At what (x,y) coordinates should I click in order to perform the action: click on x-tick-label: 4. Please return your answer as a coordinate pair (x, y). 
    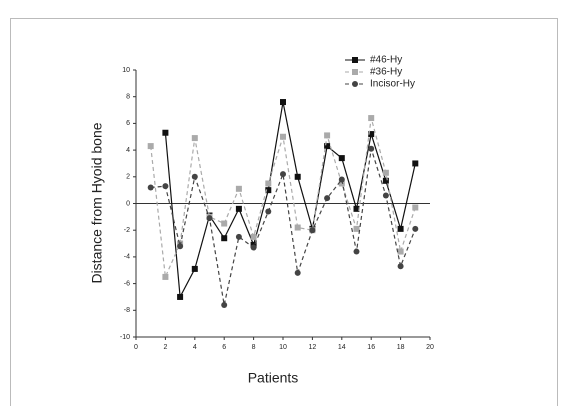
    Looking at the image, I should click on (195, 347).